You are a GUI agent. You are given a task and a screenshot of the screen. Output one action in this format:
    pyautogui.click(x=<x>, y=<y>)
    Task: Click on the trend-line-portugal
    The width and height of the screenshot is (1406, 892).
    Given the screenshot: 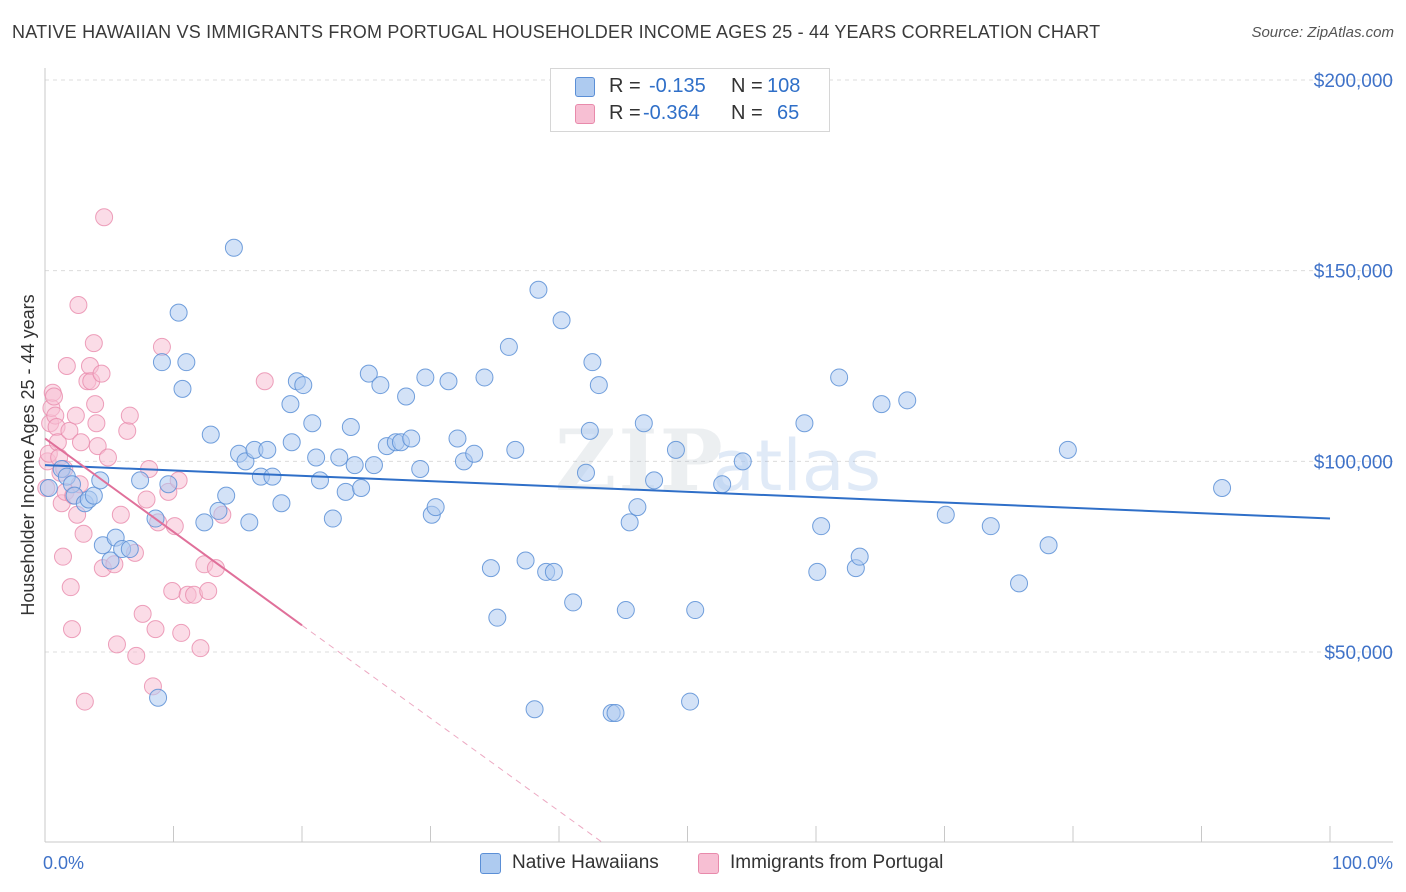 What is the action you would take?
    pyautogui.click(x=173, y=532)
    